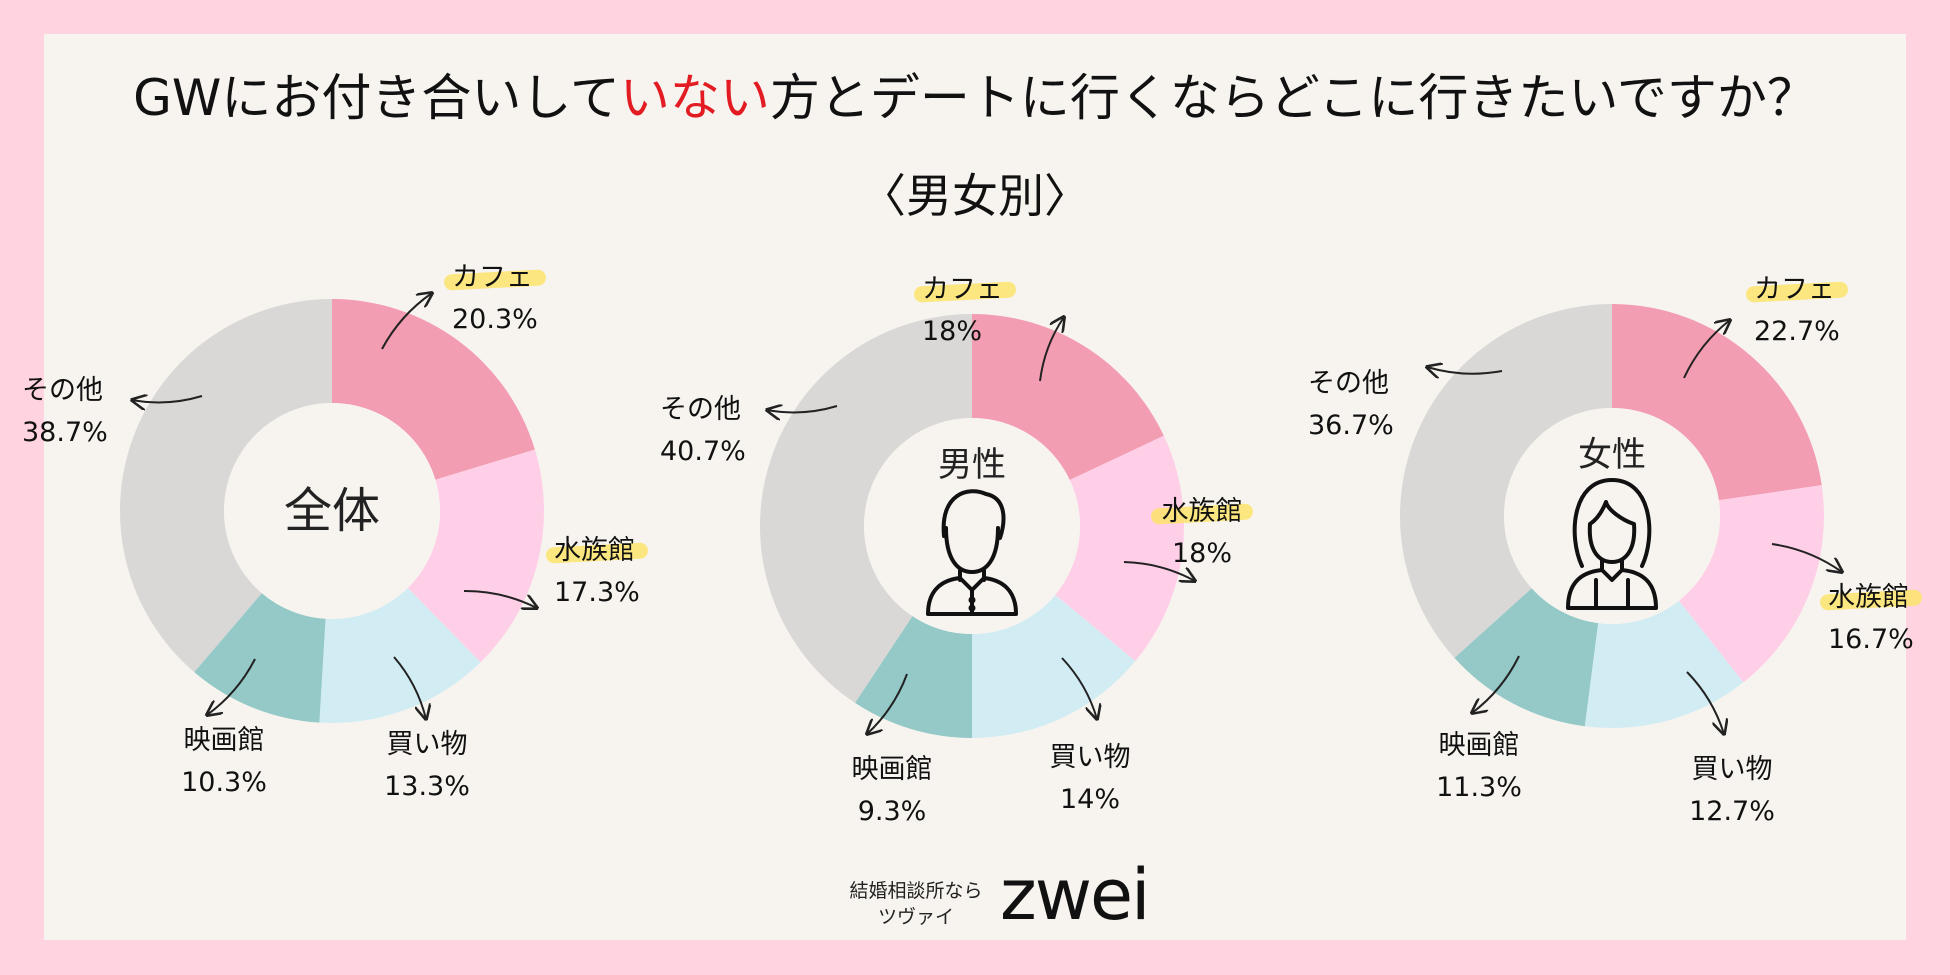 The image size is (1950, 975). Describe the element at coordinates (427, 786) in the screenshot. I see `value-label-shopping: 13.3%` at that location.